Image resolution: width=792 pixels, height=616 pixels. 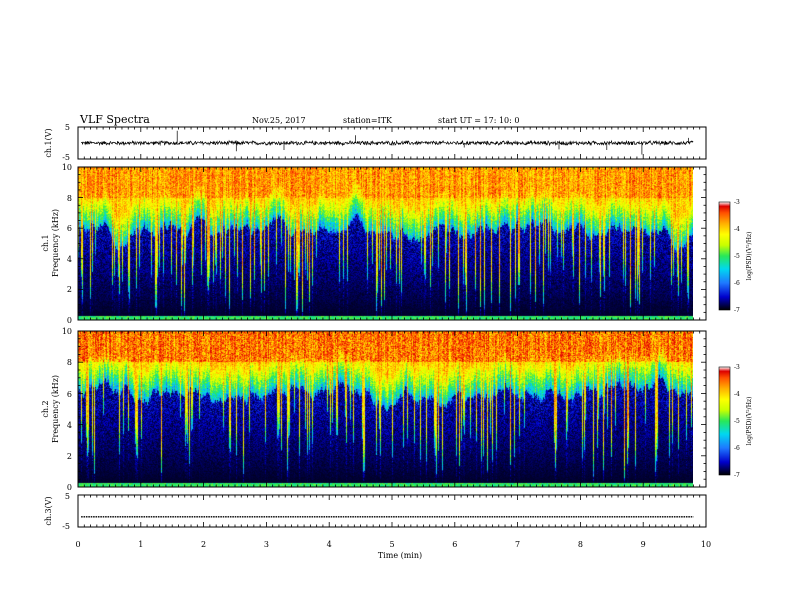 I want to click on time-tick-label: 7, so click(x=517, y=544).